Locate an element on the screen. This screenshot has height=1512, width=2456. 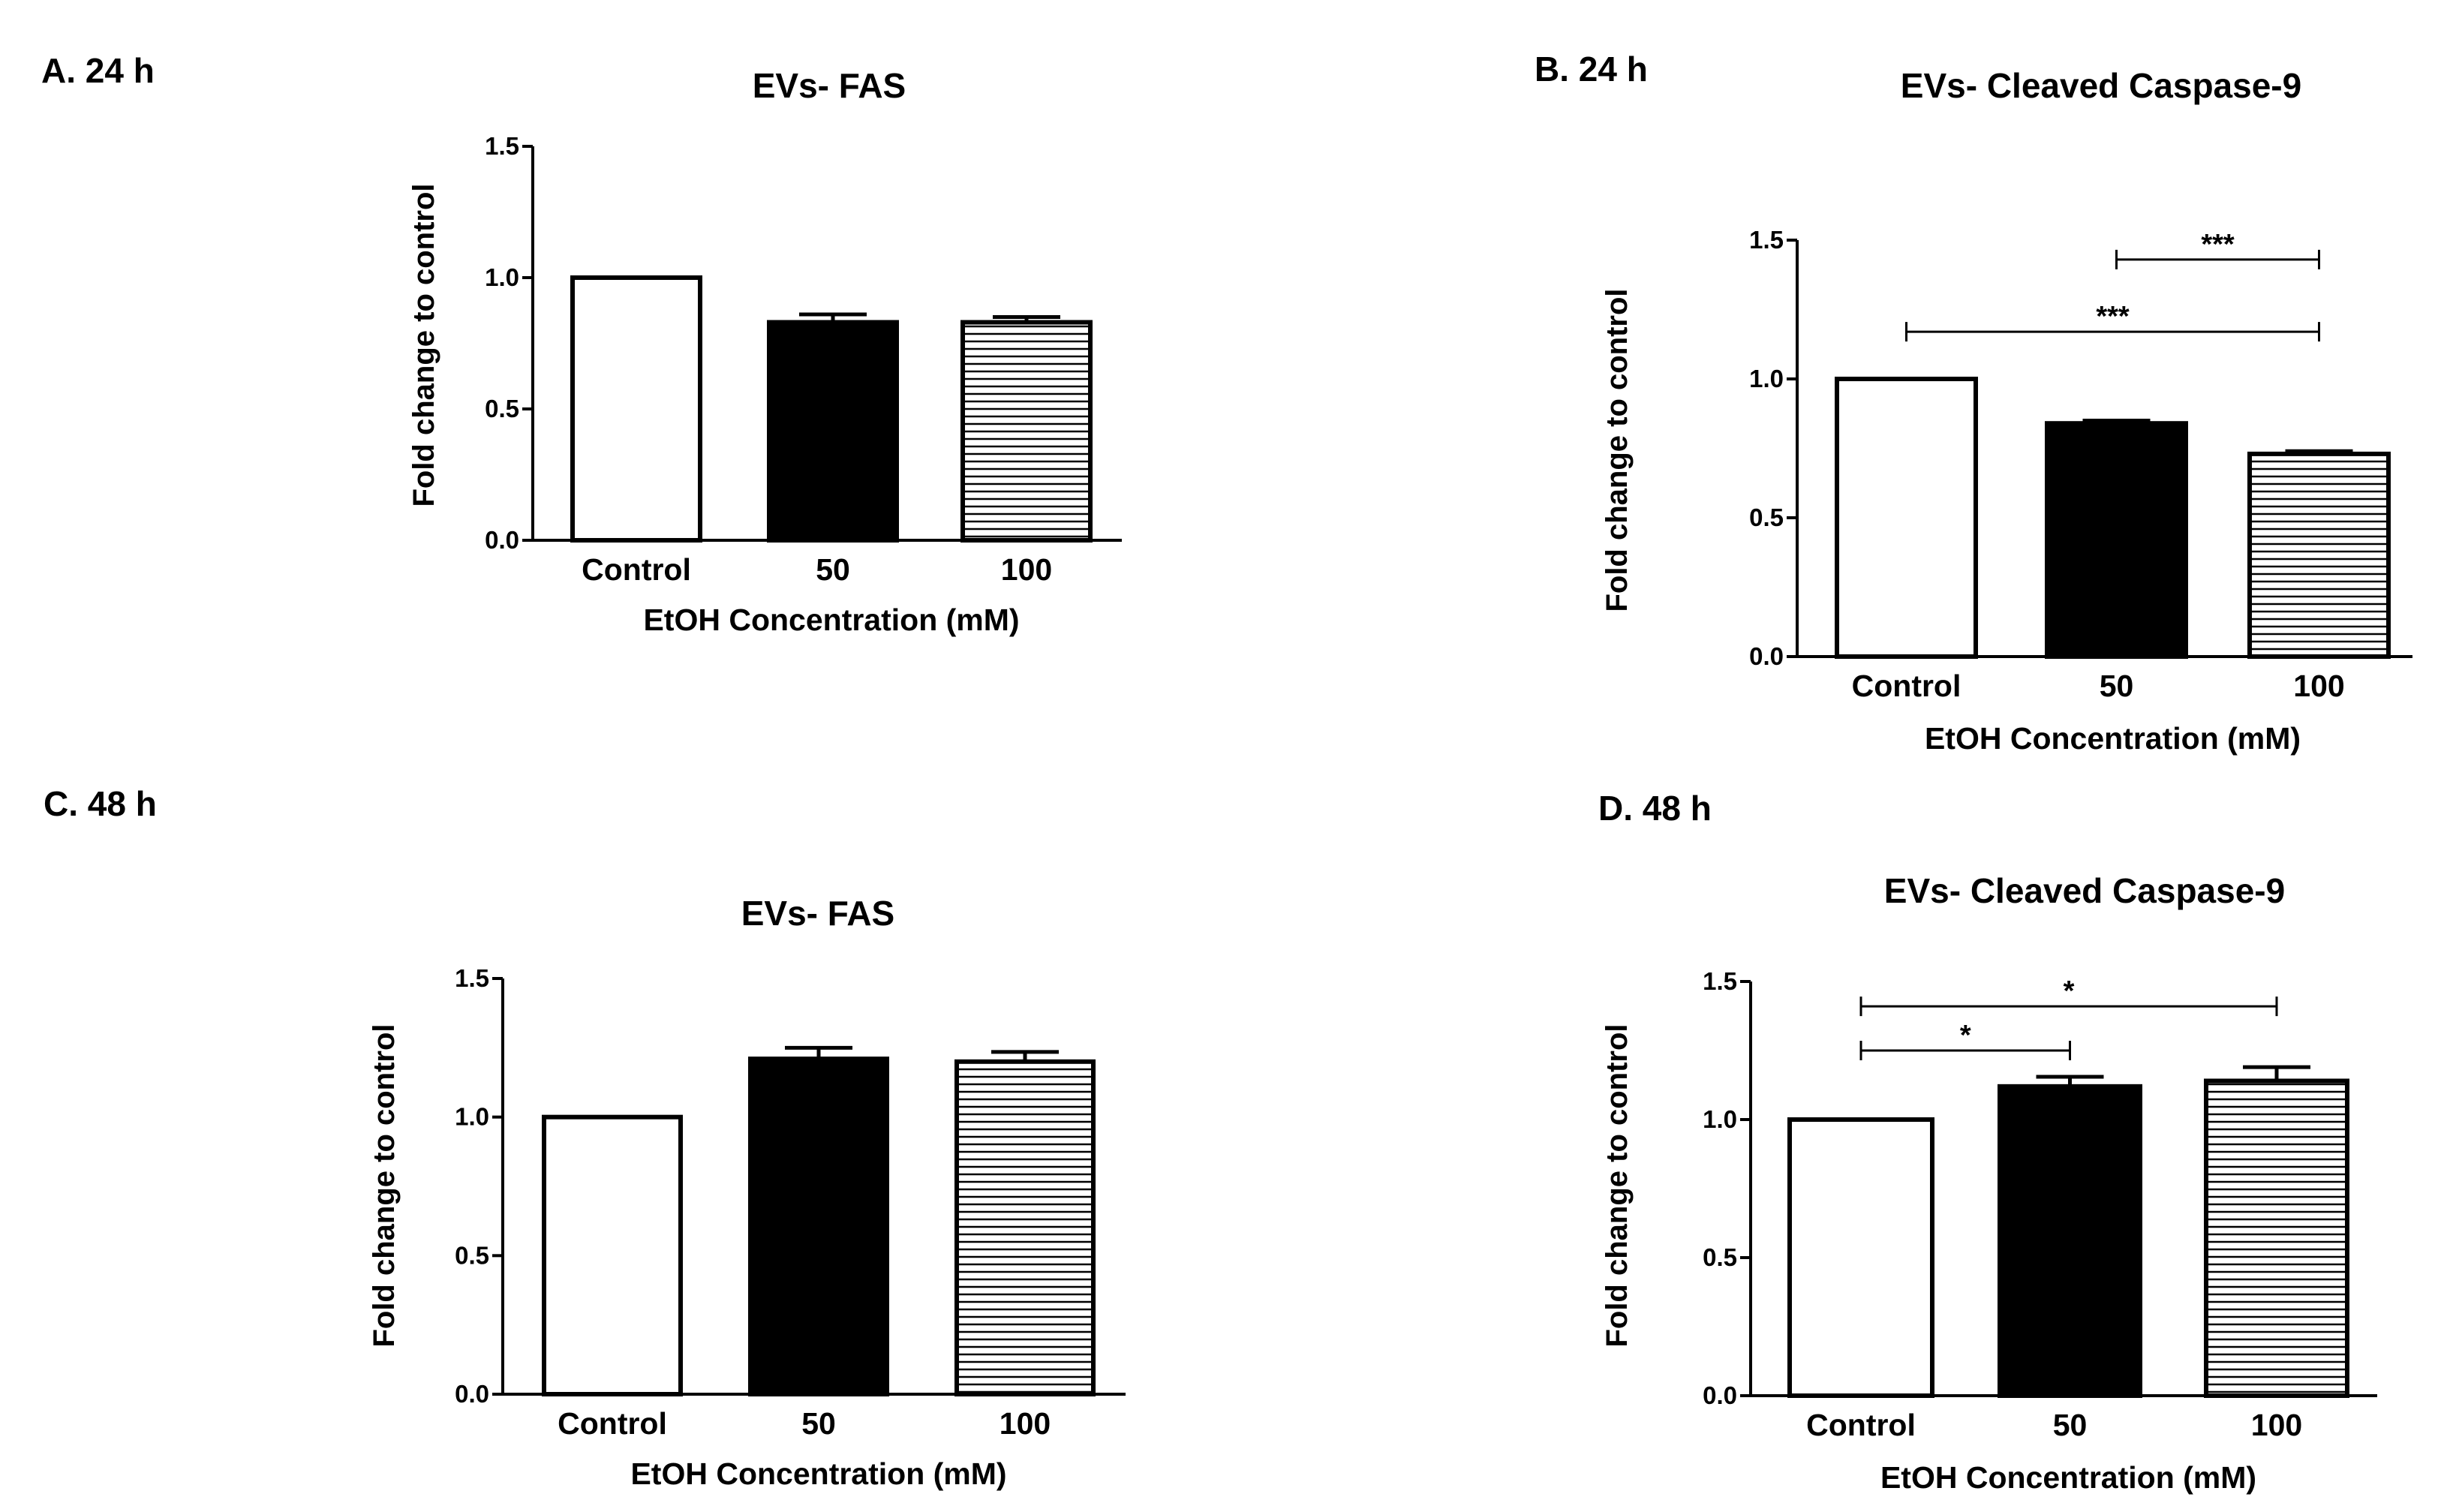
panel-label: C. 48 h is located at coordinates (100, 803).